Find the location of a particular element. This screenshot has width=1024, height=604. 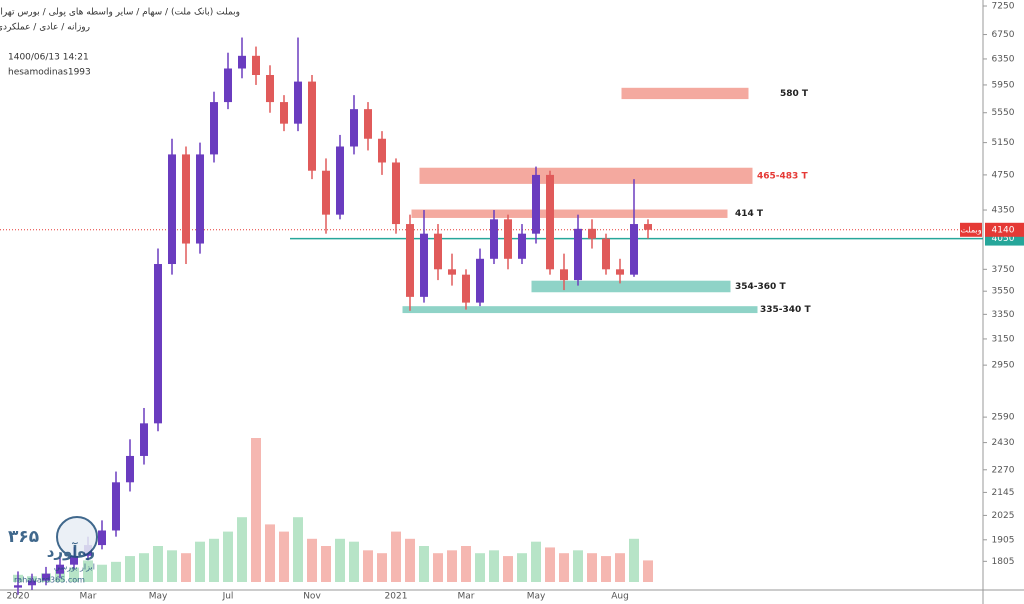

y-tick-label: 7250 is located at coordinates (1003, 7).